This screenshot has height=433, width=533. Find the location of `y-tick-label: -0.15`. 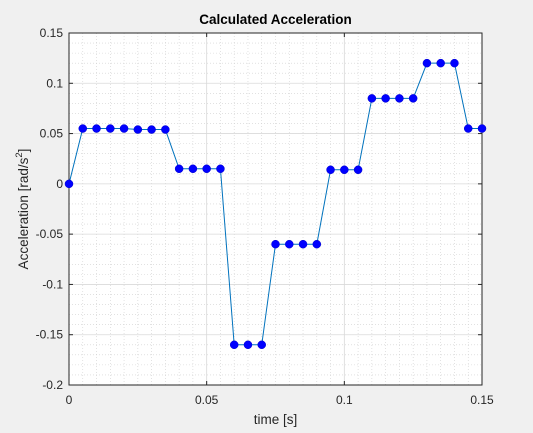

y-tick-label: -0.15 is located at coordinates (50, 335).